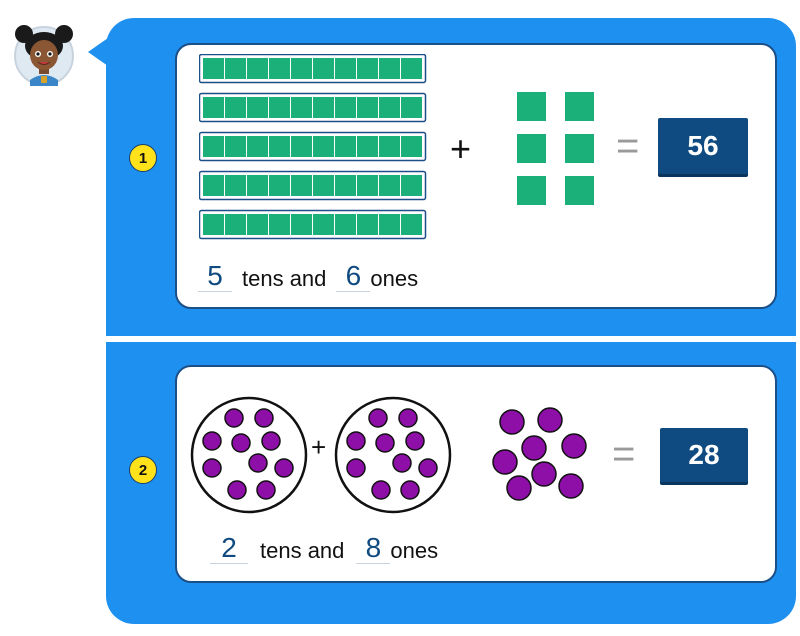  What do you see at coordinates (215, 276) in the screenshot?
I see `tens-answer-field: 5` at bounding box center [215, 276].